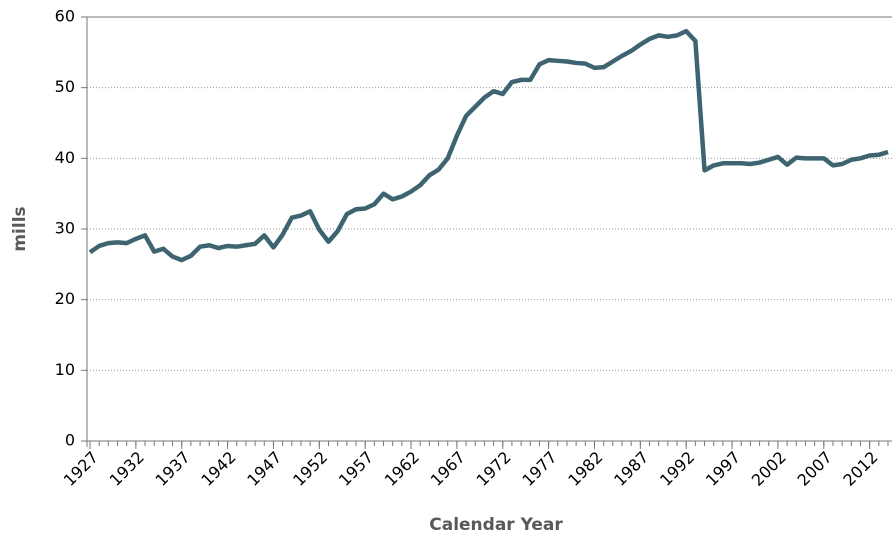 The height and width of the screenshot is (539, 892). What do you see at coordinates (585, 469) in the screenshot?
I see `x-tick-label: 1982` at bounding box center [585, 469].